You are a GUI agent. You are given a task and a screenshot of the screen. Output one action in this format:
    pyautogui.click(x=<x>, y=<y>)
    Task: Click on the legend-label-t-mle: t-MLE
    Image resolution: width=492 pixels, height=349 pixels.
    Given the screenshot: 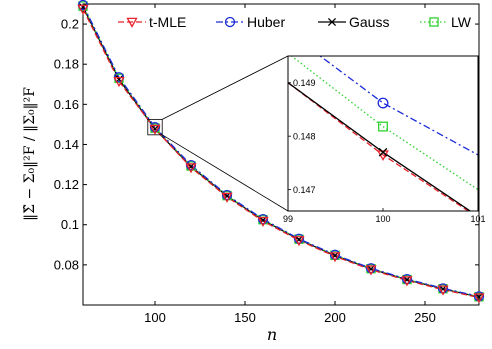 What is the action you would take?
    pyautogui.click(x=167, y=22)
    